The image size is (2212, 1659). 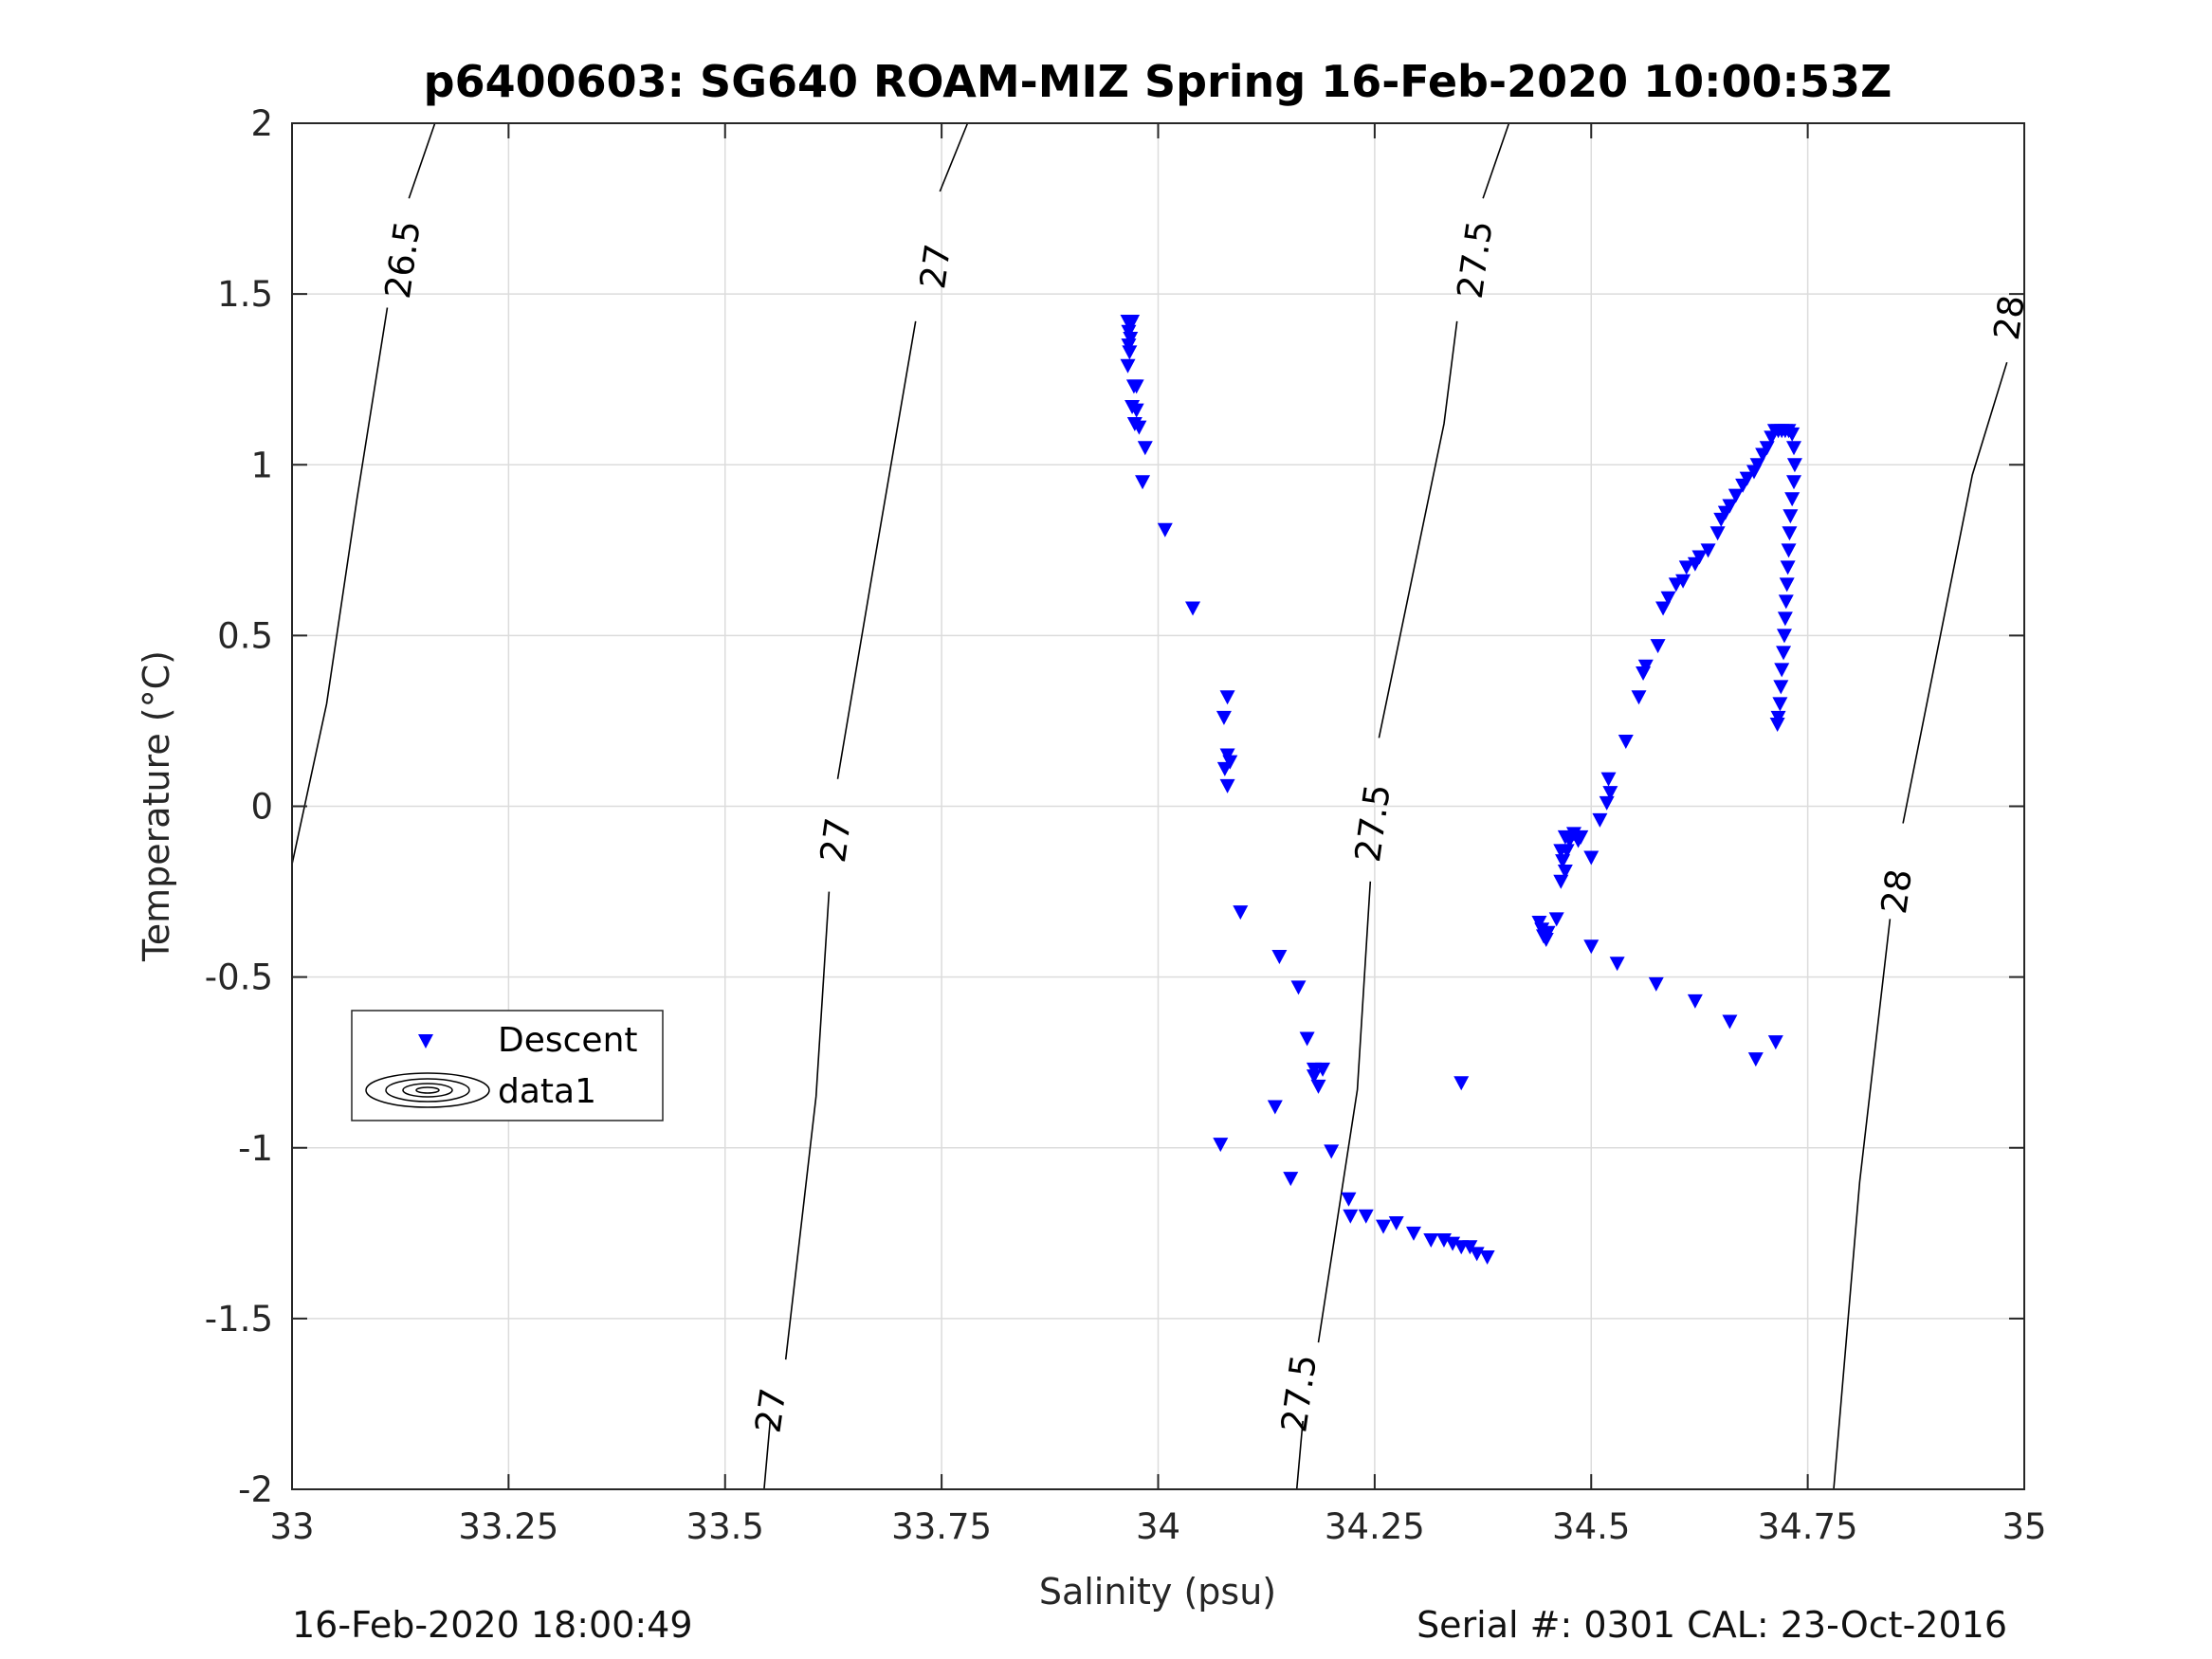 I want to click on y-axis-label: Temperature (°C), so click(x=156, y=806).